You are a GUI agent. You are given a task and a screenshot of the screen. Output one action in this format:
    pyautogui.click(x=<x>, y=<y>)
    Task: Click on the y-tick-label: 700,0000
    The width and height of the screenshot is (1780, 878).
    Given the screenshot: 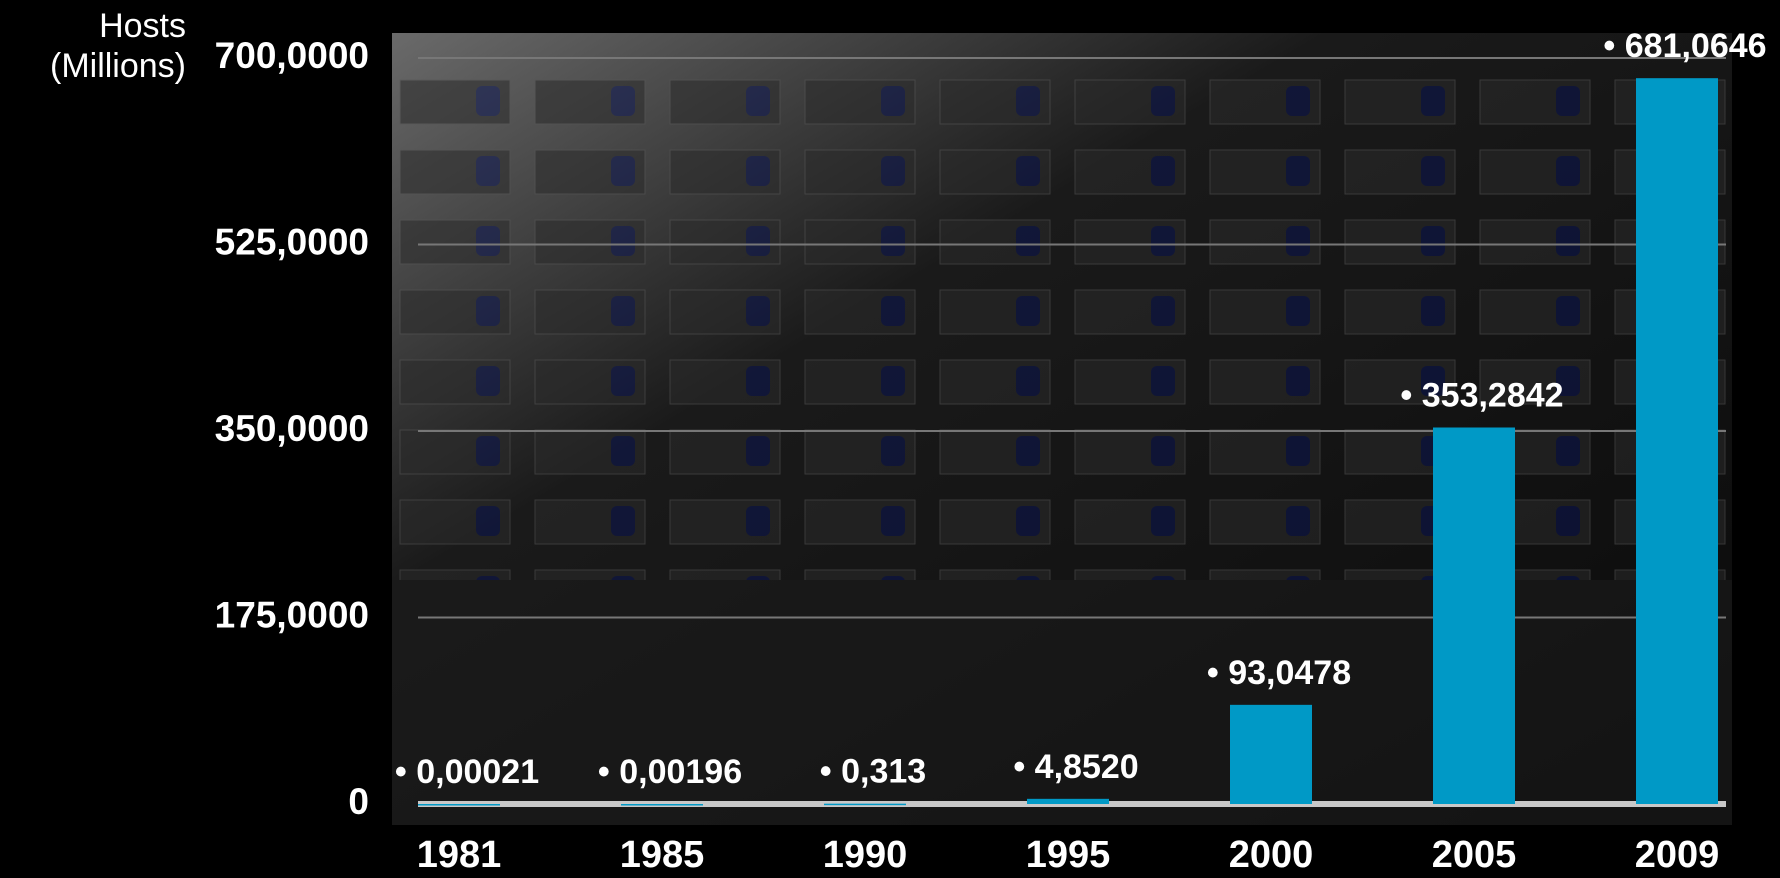 What is the action you would take?
    pyautogui.click(x=292, y=55)
    